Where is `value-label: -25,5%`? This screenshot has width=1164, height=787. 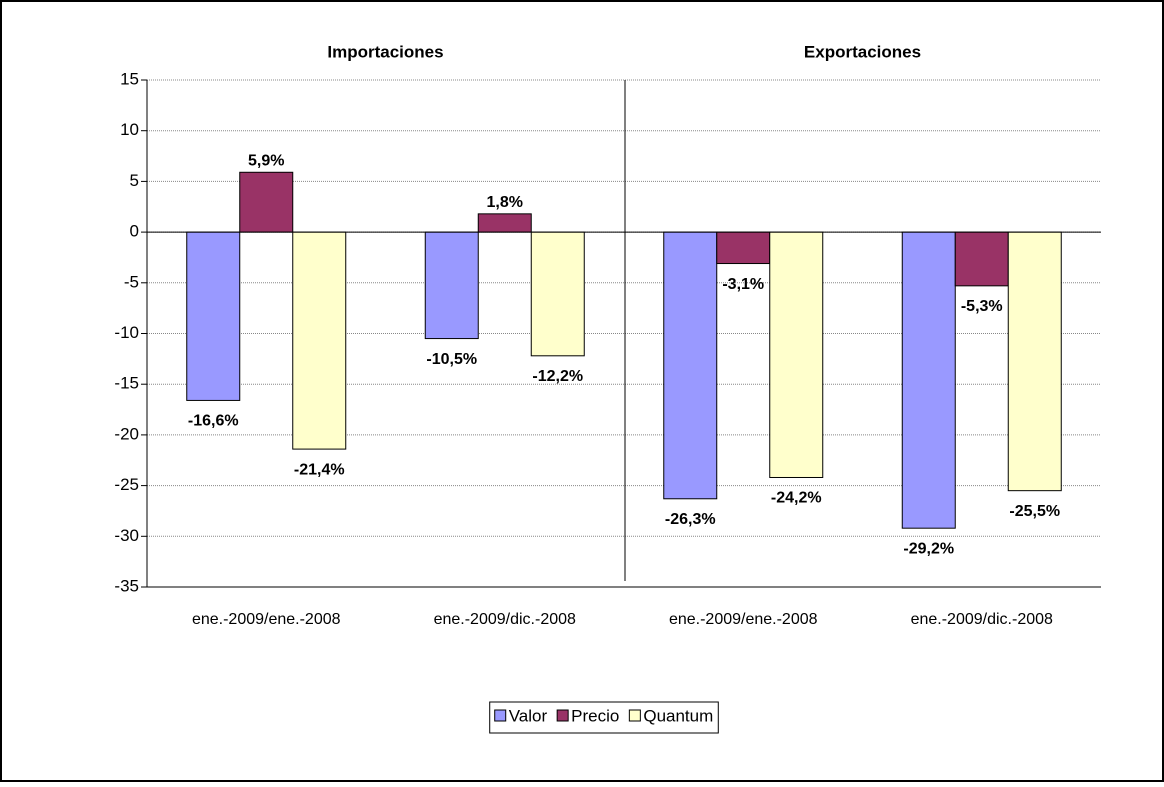
value-label: -25,5% is located at coordinates (1034, 511).